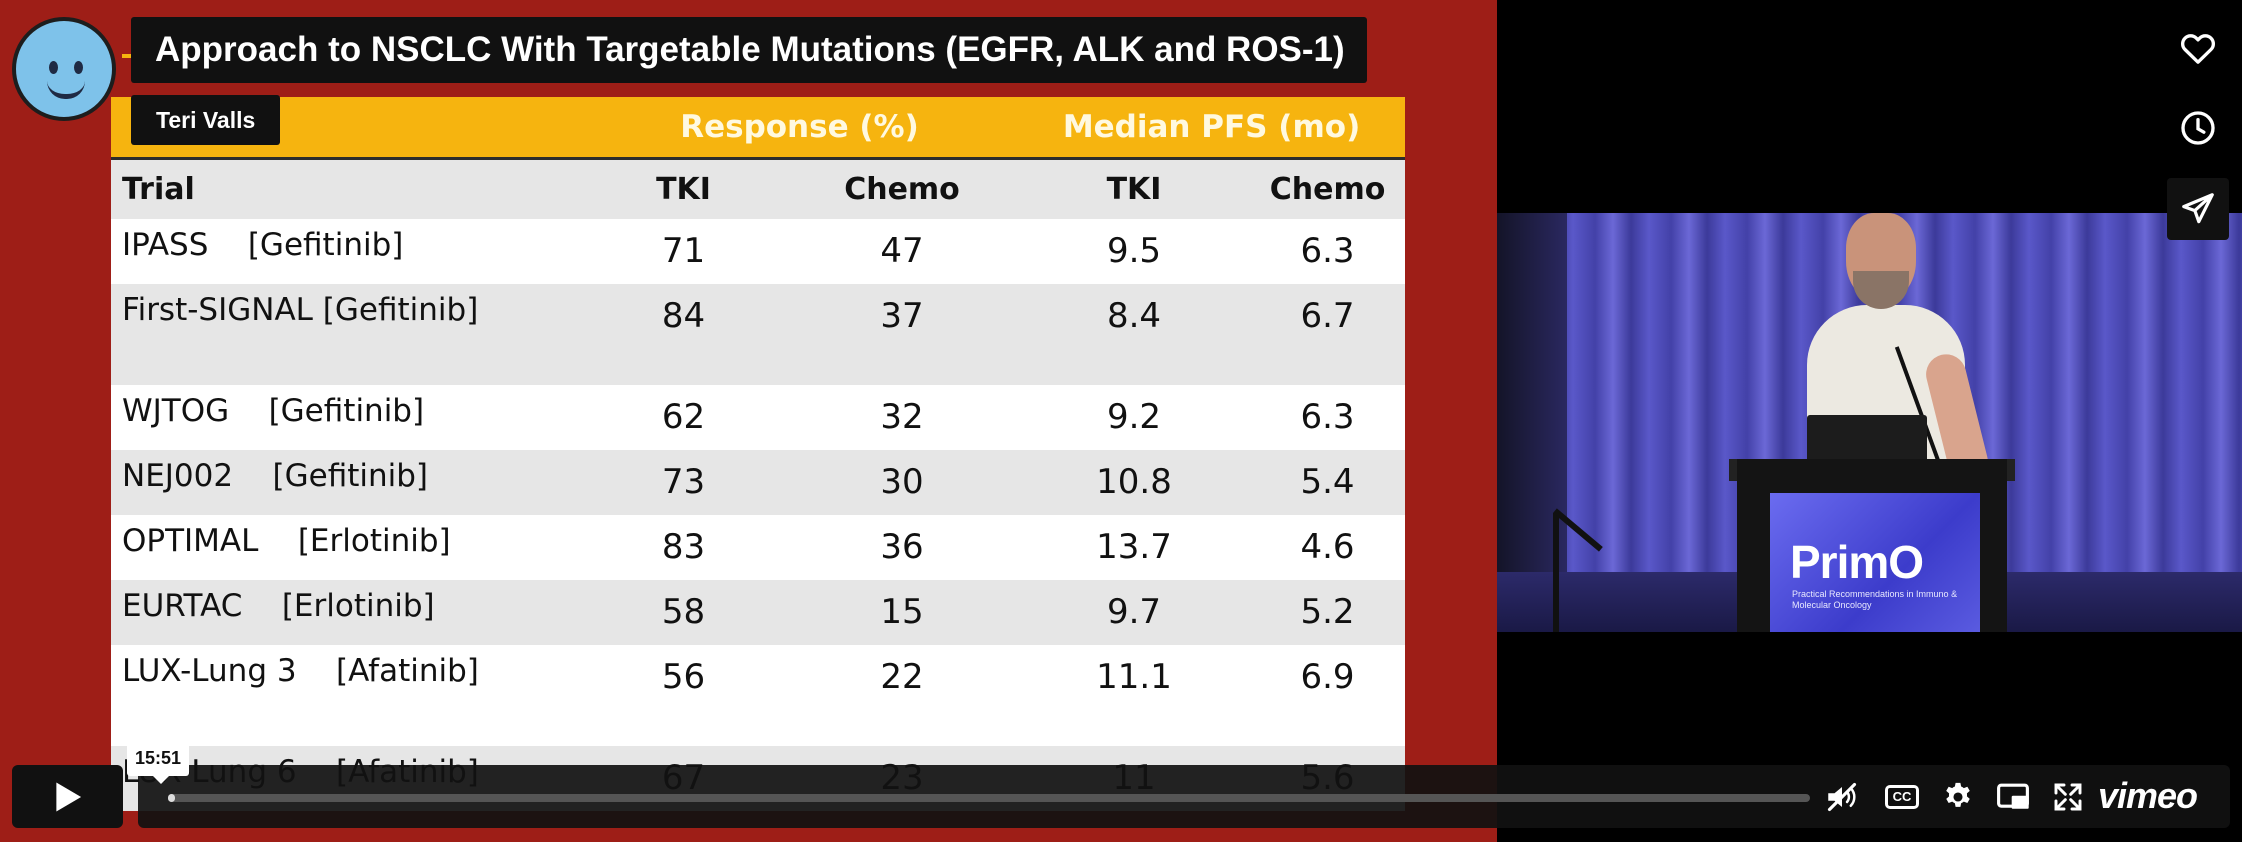 Image resolution: width=2242 pixels, height=842 pixels. Describe the element at coordinates (346, 547) in the screenshot. I see `table-cell: OPTIMAL [Erlotinib]` at that location.